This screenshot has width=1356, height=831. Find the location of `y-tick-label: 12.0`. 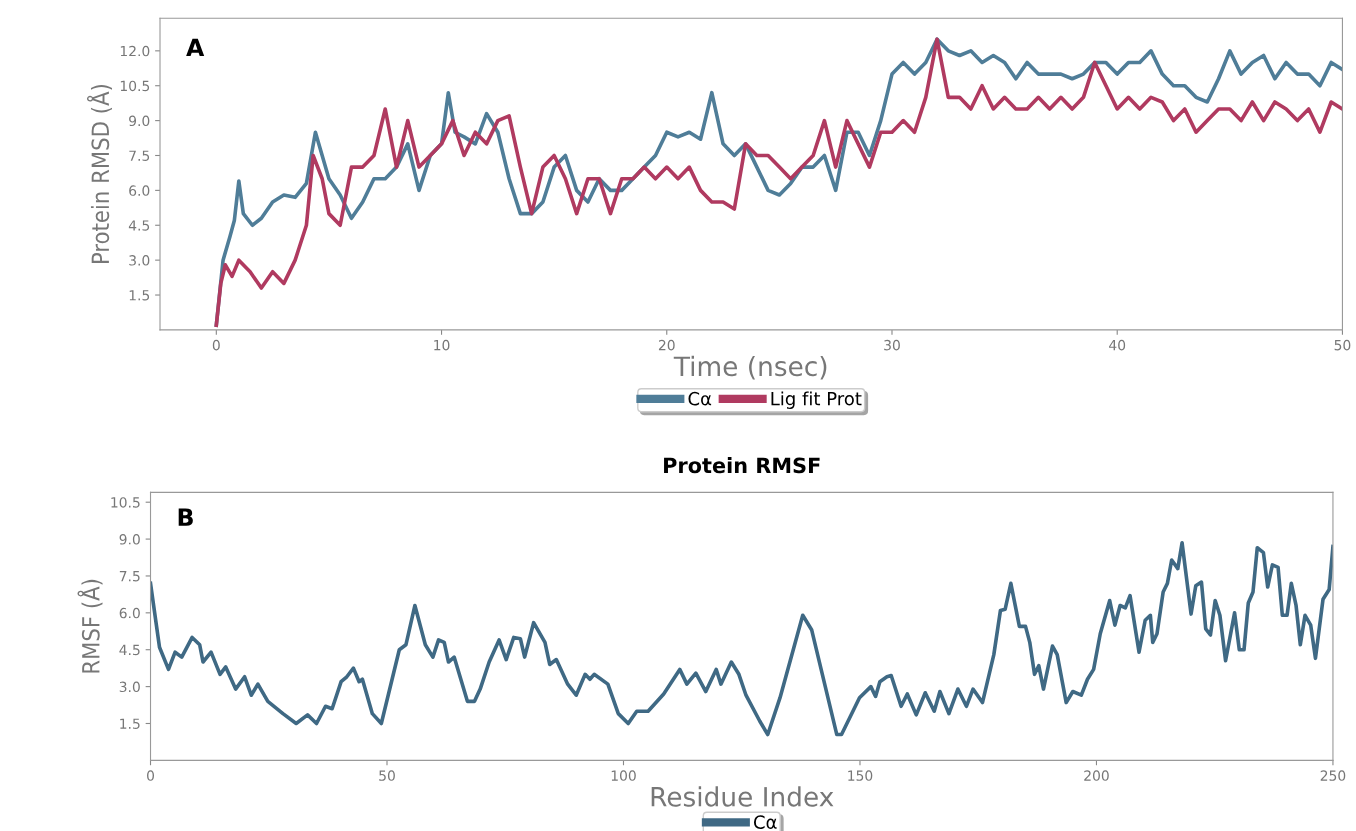

y-tick-label: 12.0 is located at coordinates (135, 51).